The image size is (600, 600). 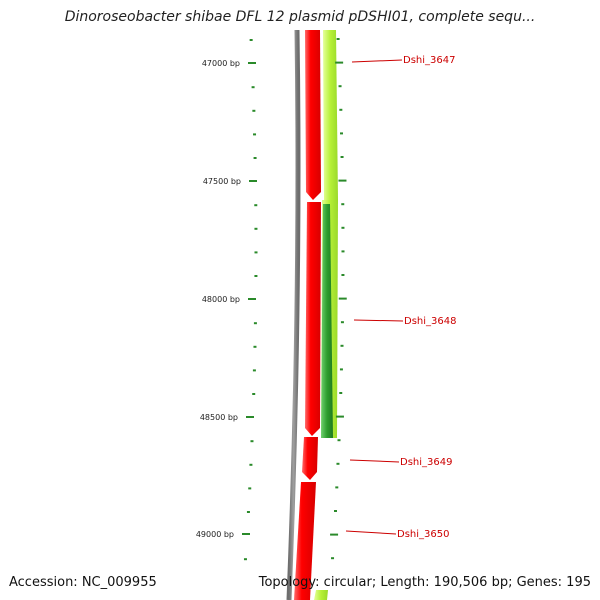 What do you see at coordinates (426, 462) in the screenshot?
I see `gene-label: Dshi_3649` at bounding box center [426, 462].